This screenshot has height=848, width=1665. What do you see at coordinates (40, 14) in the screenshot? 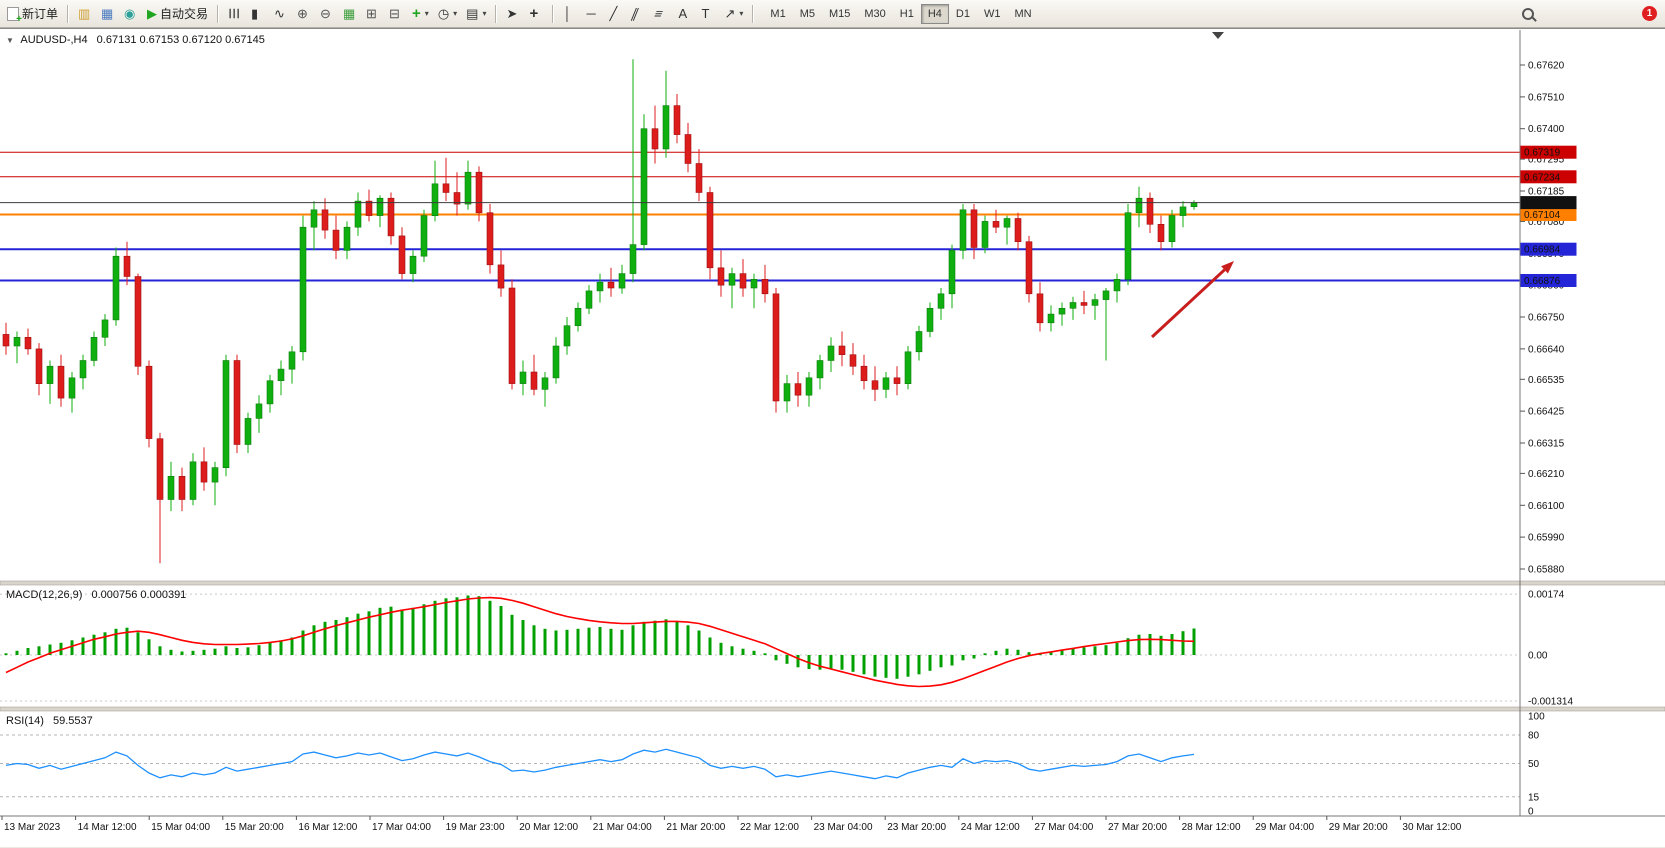
I see `new-order-label: 新订单` at bounding box center [40, 14].